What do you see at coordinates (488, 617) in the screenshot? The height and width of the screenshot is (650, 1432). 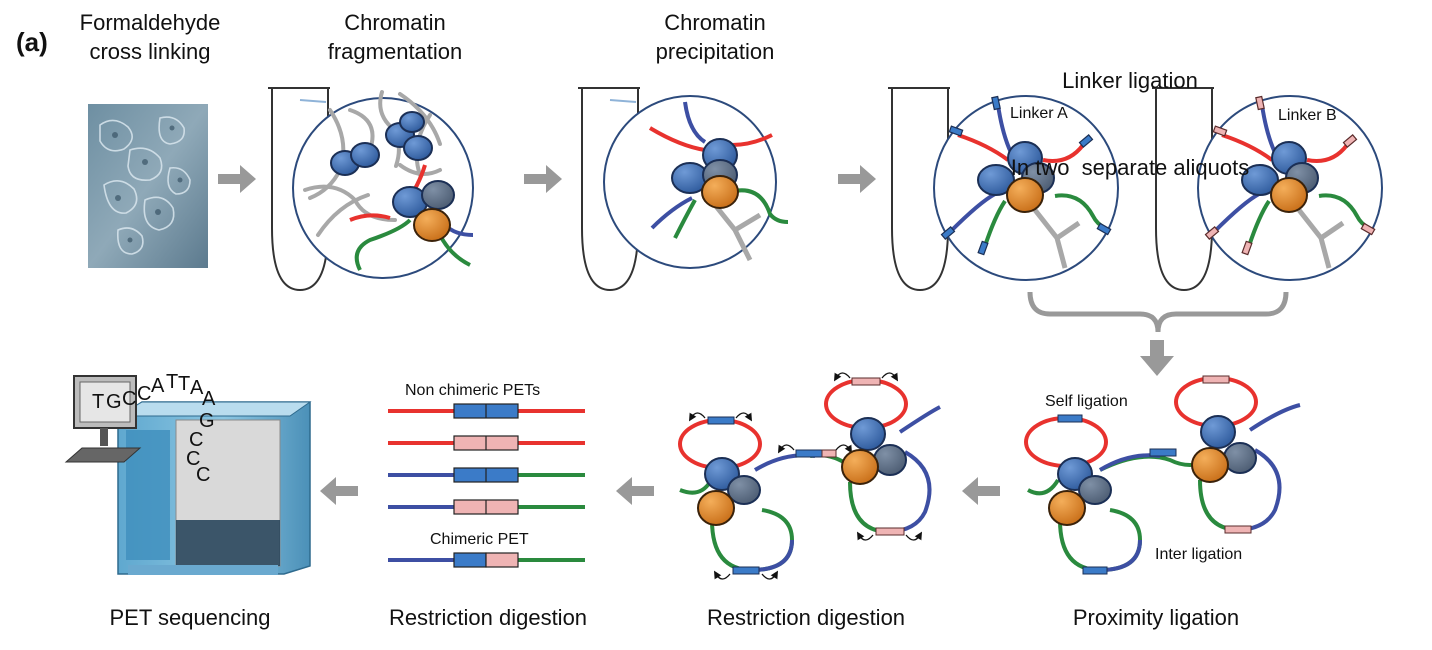 I see `step-label-digestion-pets: Restriction digestion` at bounding box center [488, 617].